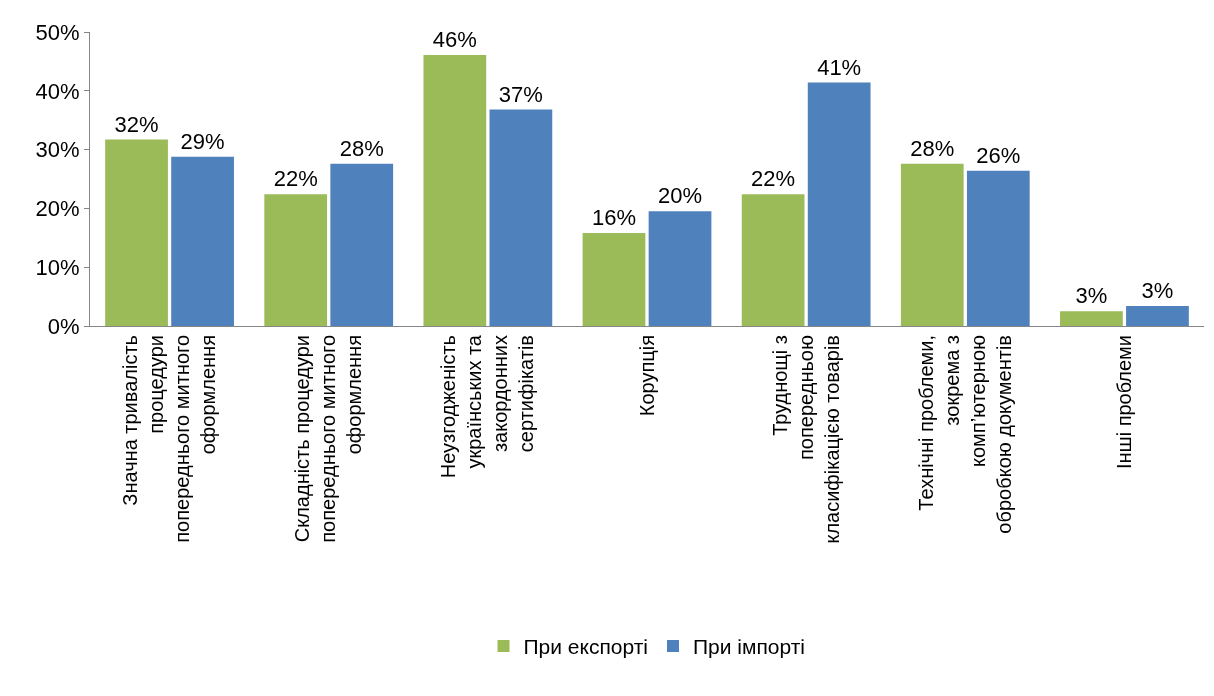  Describe the element at coordinates (57, 32) in the screenshot. I see `y-tick-label: 50%` at that location.